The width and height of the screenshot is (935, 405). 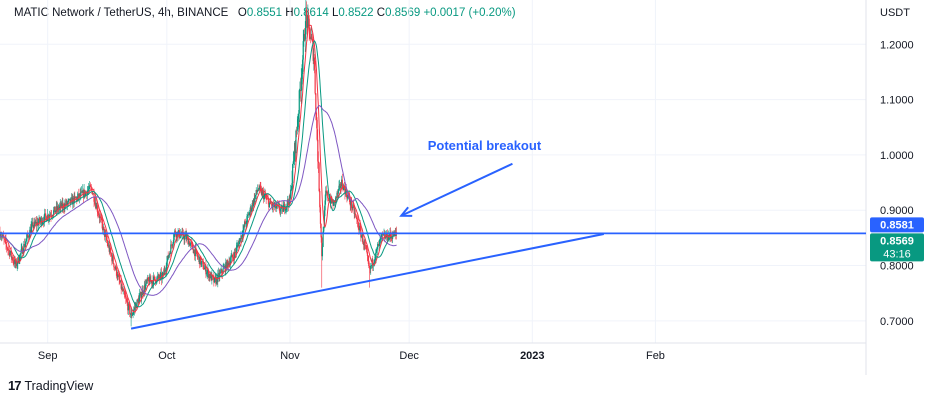 What do you see at coordinates (311, 13) in the screenshot?
I see `high-value: 0.8614` at bounding box center [311, 13].